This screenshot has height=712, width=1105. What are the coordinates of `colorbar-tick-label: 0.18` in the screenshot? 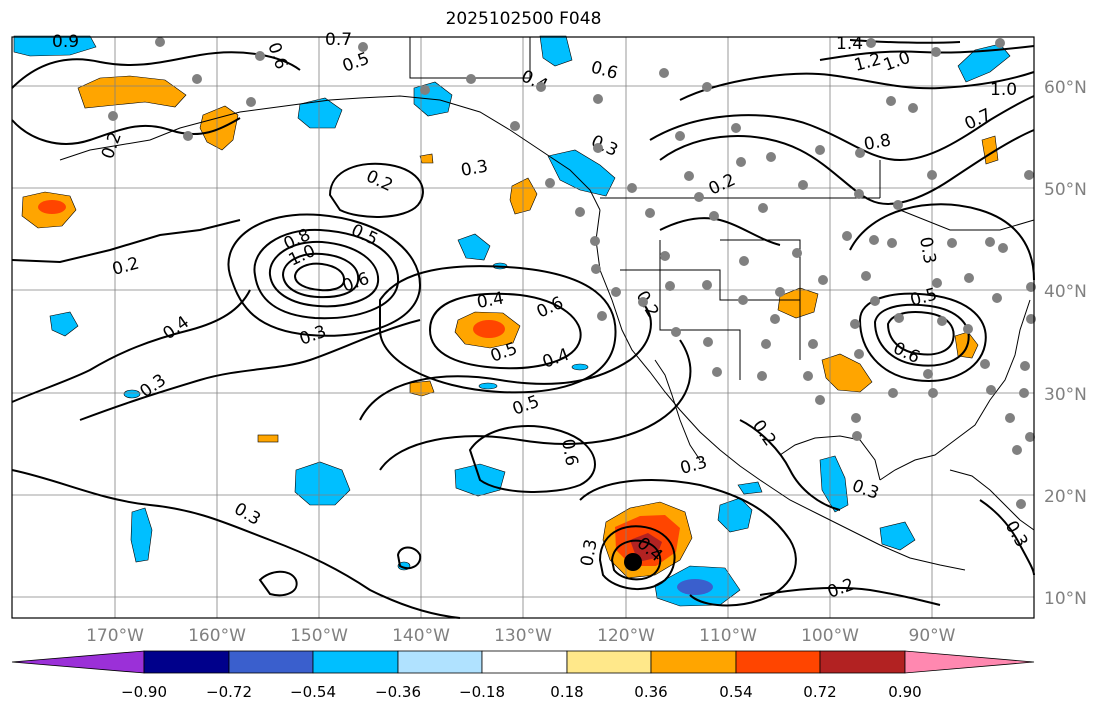 It's located at (567, 692).